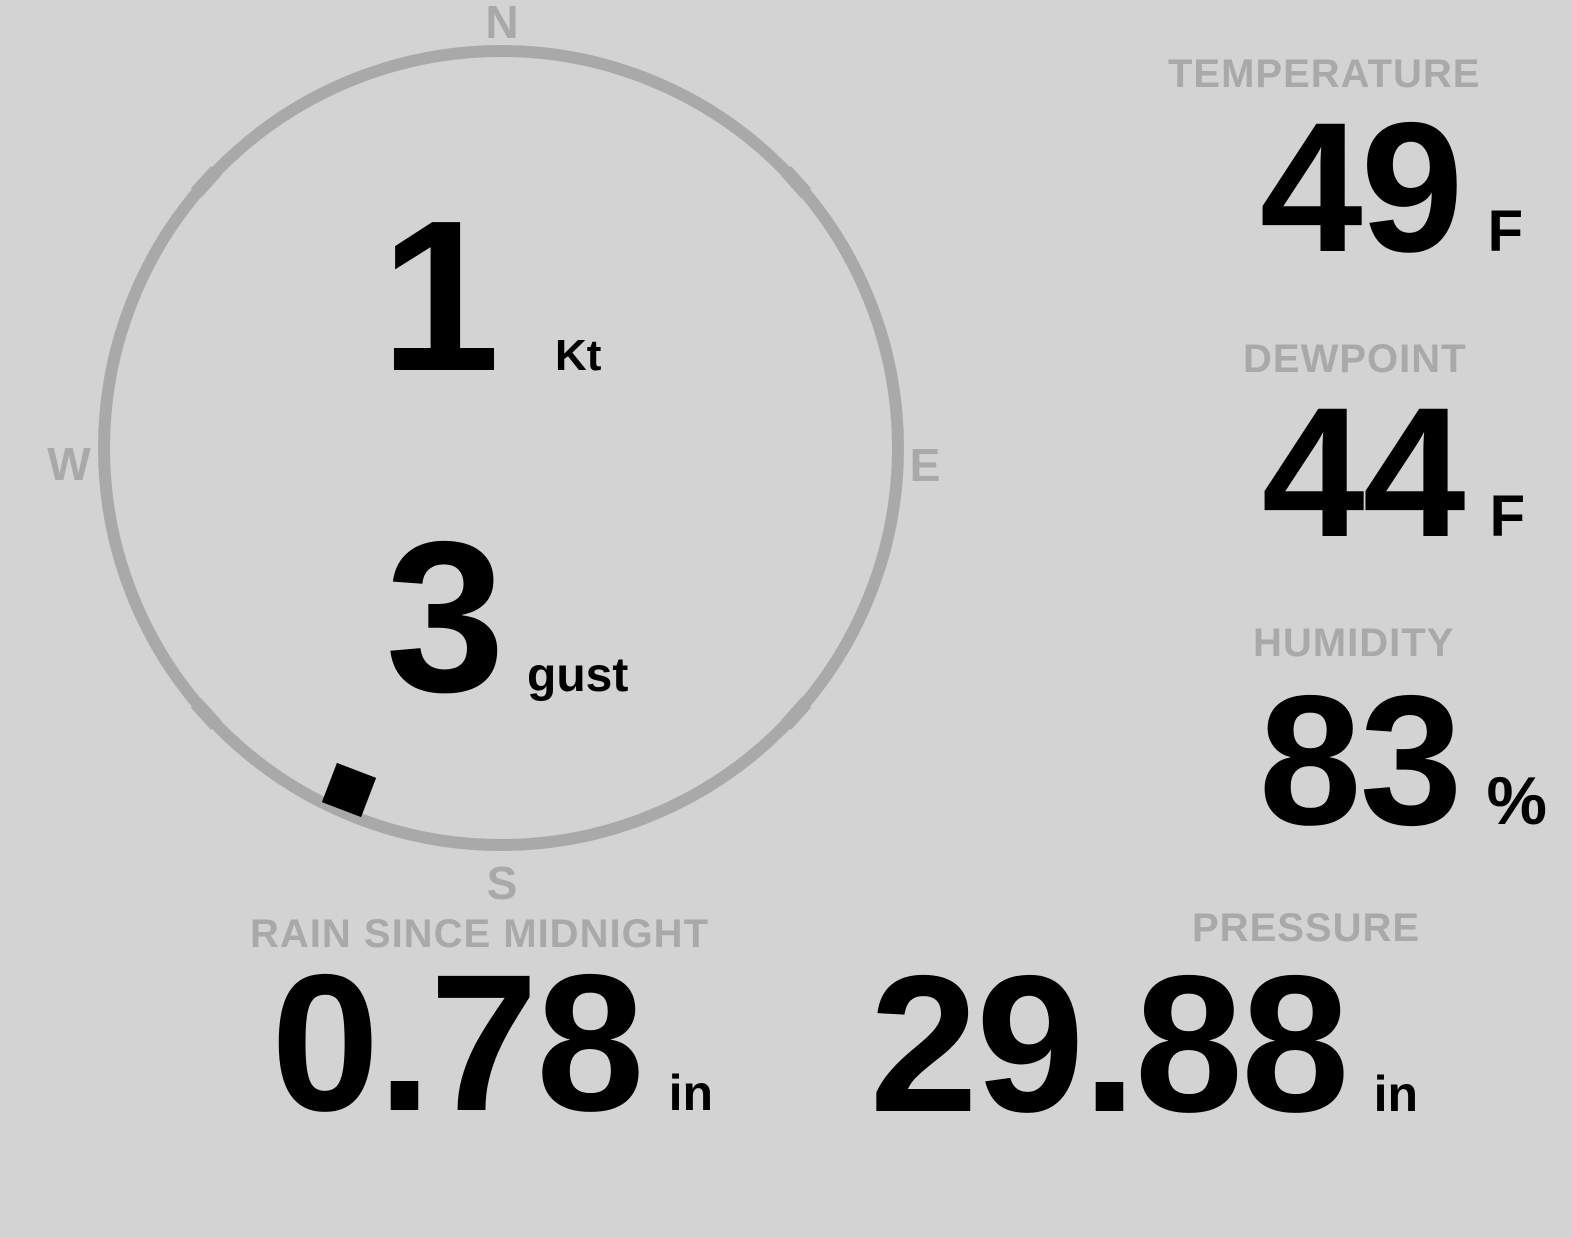  What do you see at coordinates (578, 355) in the screenshot?
I see `wind-speed-unit: Kt` at bounding box center [578, 355].